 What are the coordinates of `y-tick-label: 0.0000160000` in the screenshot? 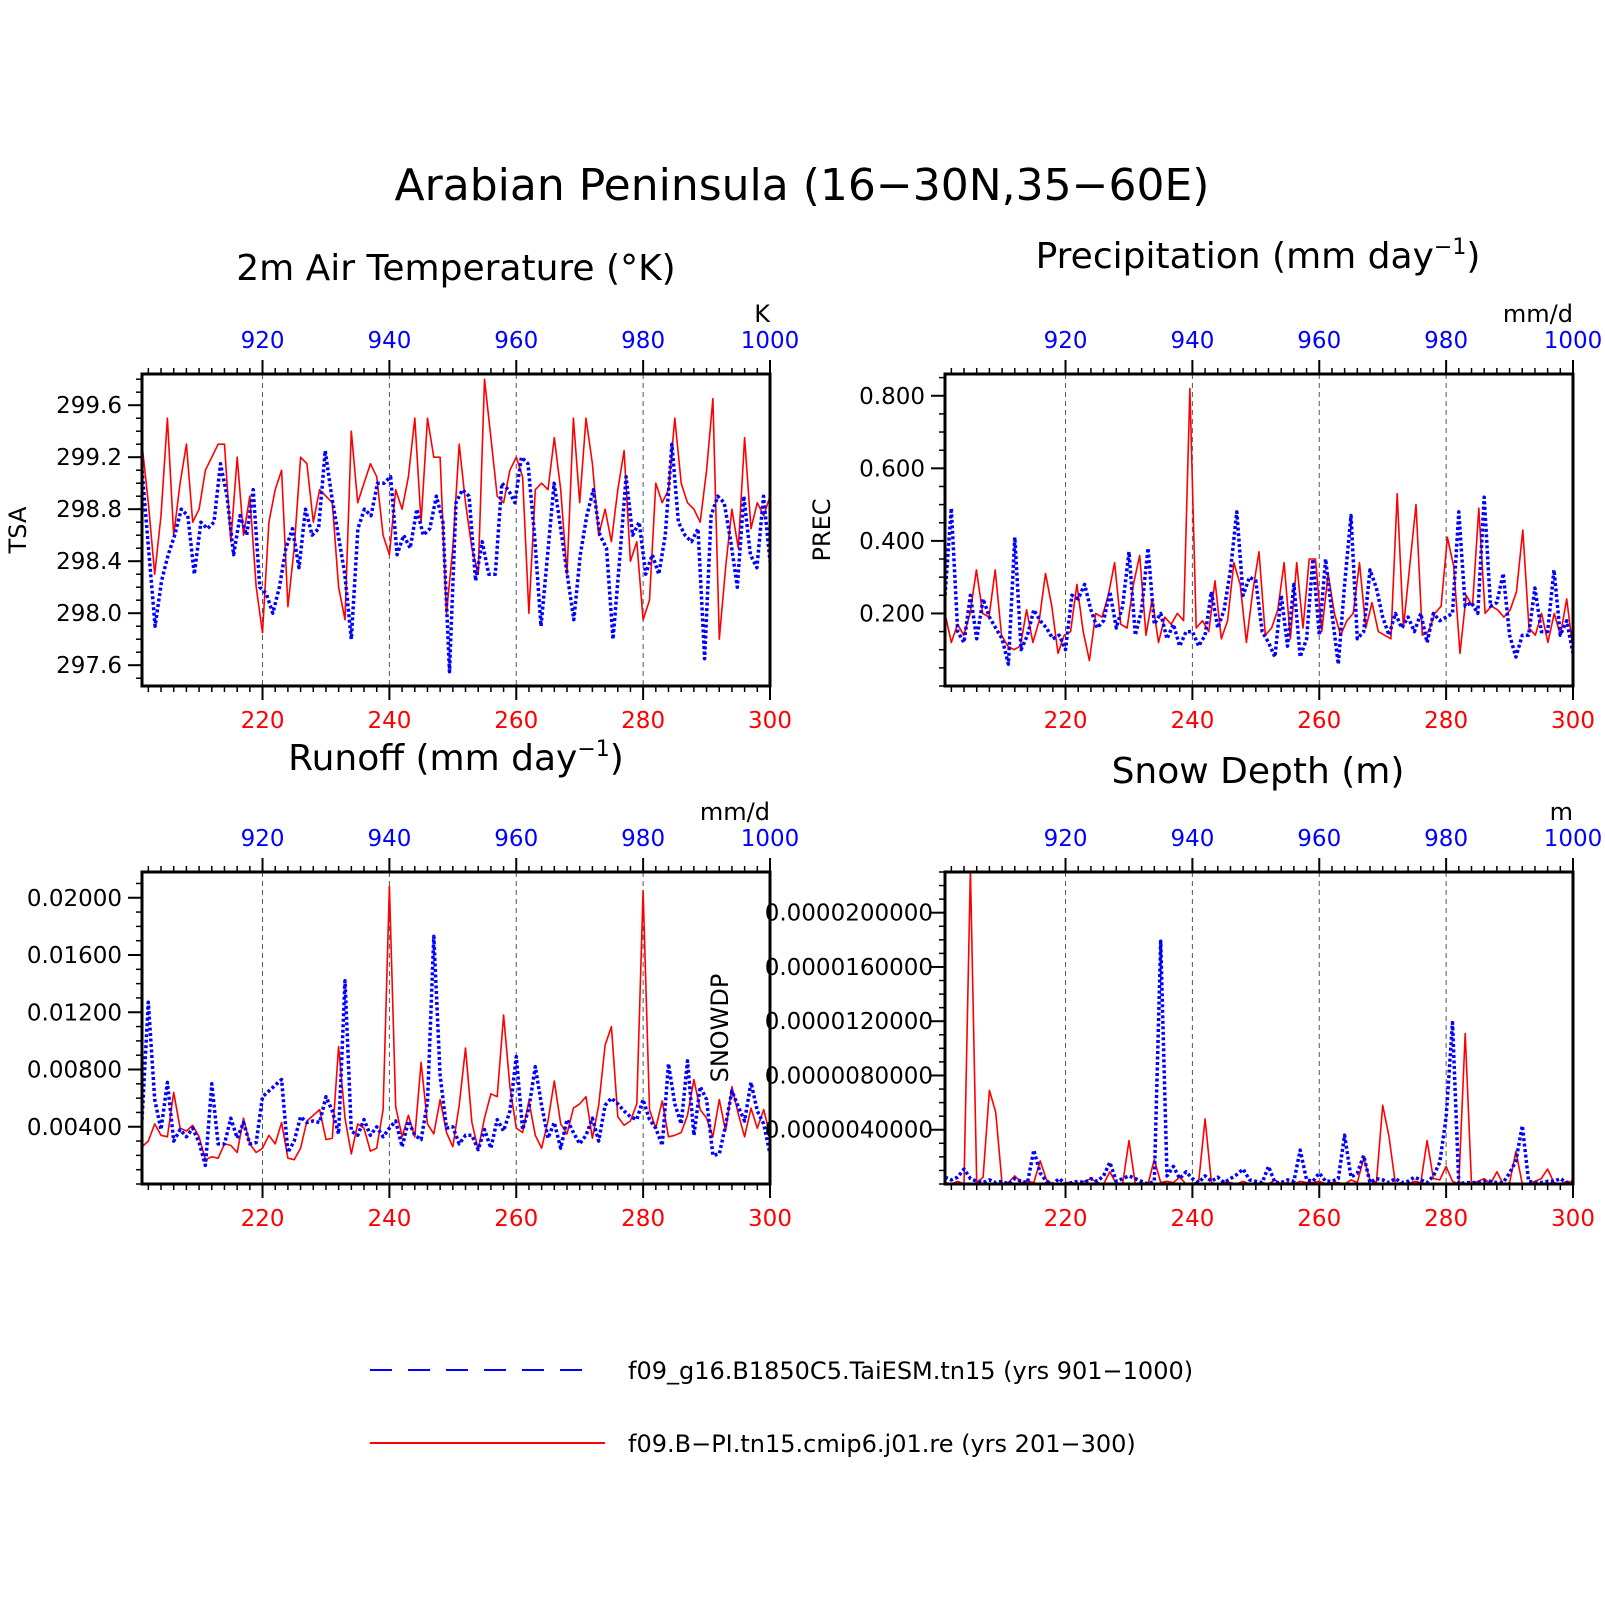 It's located at (849, 968).